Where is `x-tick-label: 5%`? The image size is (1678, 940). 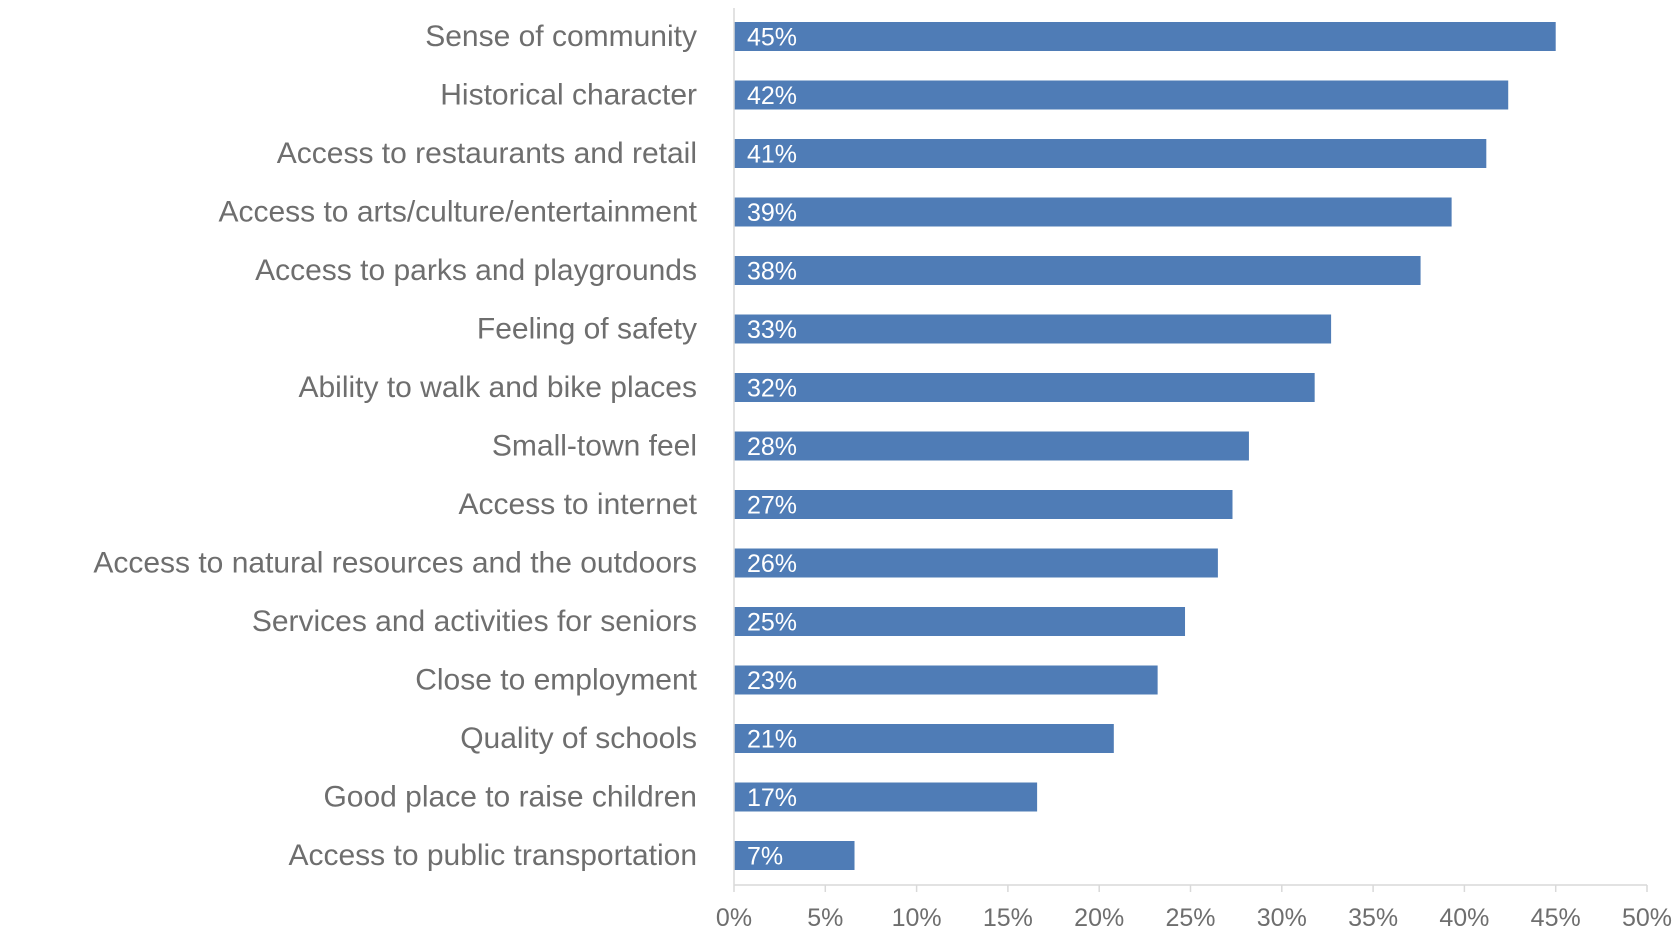
x-tick-label: 5% is located at coordinates (825, 918).